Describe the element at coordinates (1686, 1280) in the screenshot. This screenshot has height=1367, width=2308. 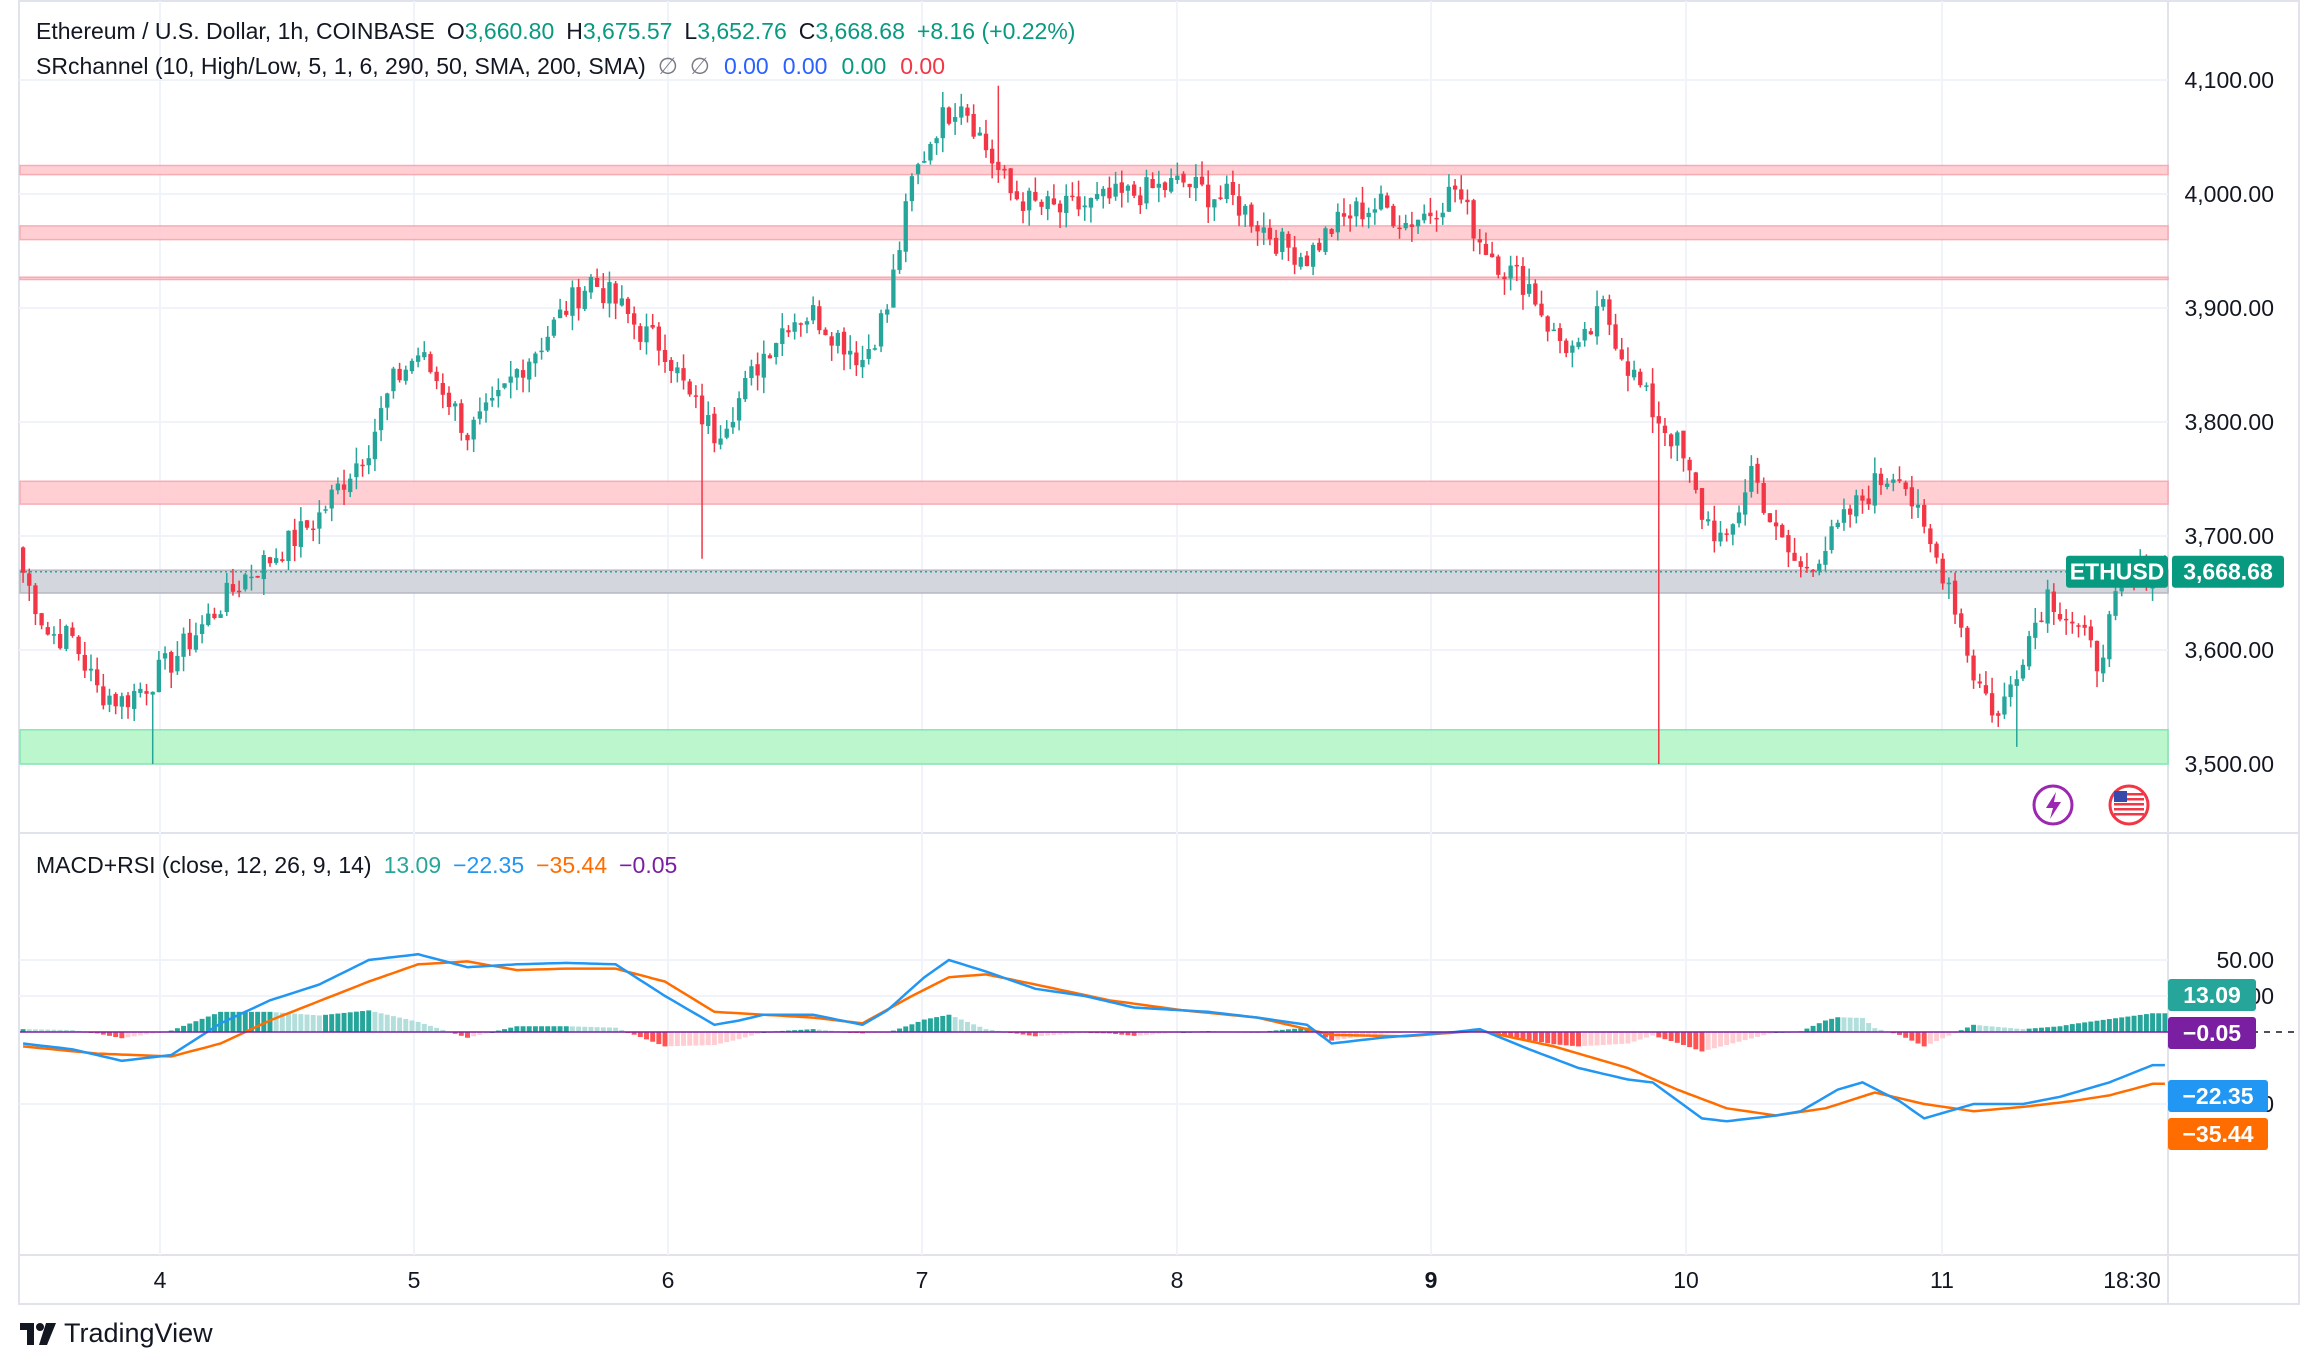
I see `x-tick-label: 10` at that location.